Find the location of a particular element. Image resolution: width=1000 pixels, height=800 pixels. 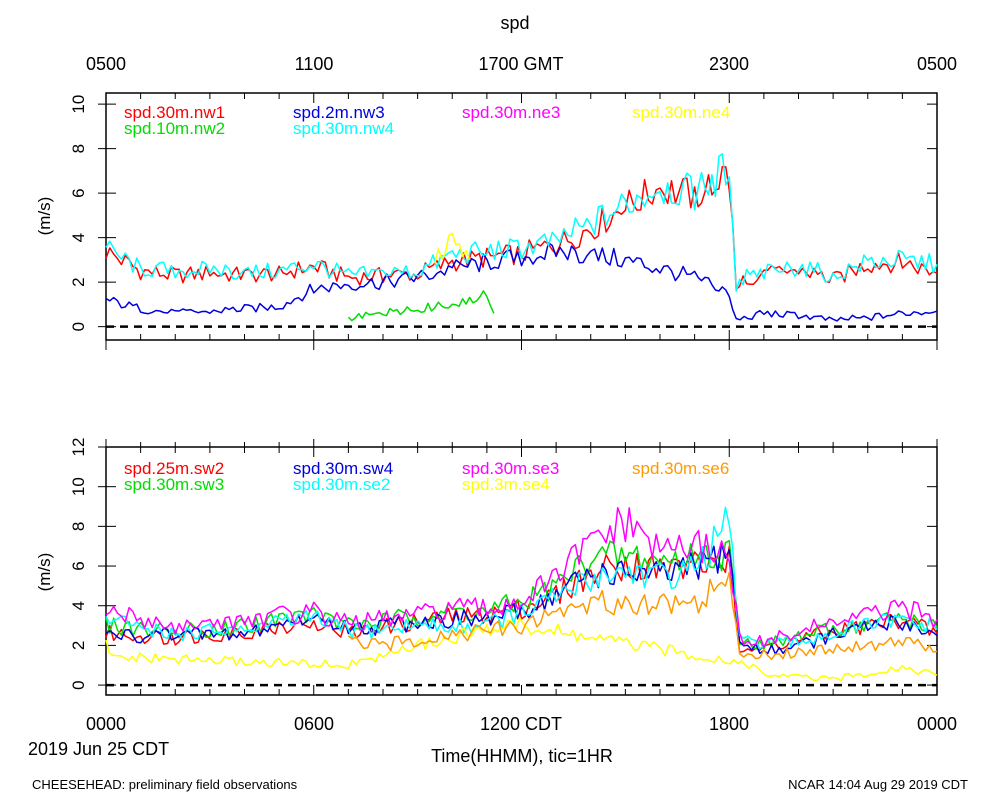

bottom-panel-ylabel: (m/s) is located at coordinates (44, 572).